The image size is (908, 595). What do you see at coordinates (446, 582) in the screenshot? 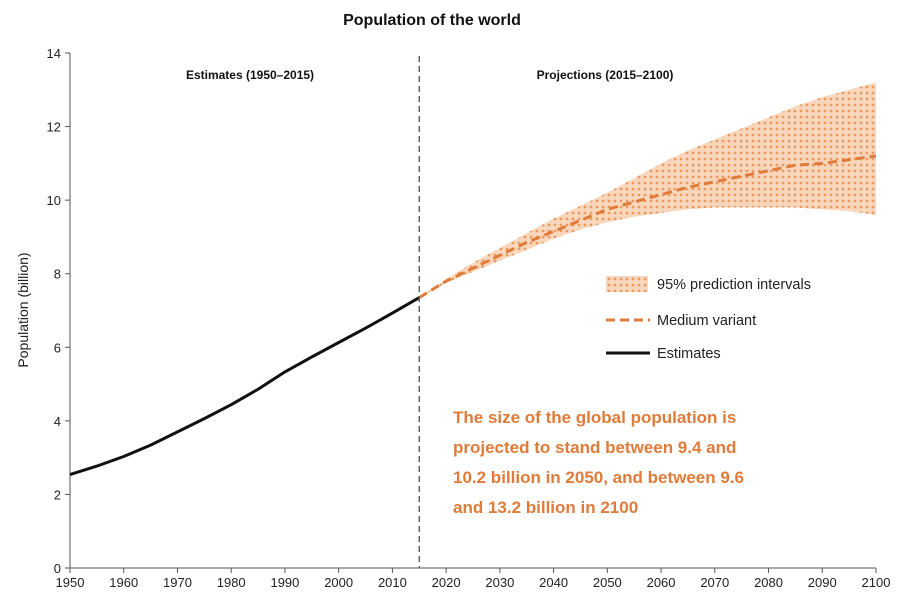
I see `x-tick-label: 2020` at bounding box center [446, 582].